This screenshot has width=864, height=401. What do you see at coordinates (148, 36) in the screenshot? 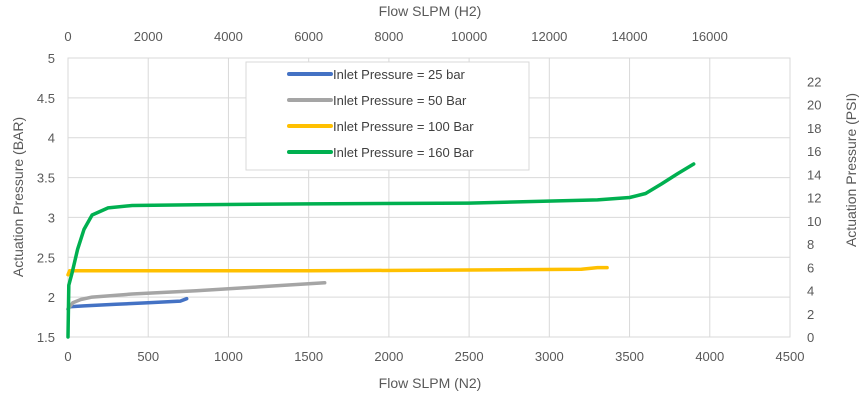
I see `x2-tick-label: 2000` at bounding box center [148, 36].